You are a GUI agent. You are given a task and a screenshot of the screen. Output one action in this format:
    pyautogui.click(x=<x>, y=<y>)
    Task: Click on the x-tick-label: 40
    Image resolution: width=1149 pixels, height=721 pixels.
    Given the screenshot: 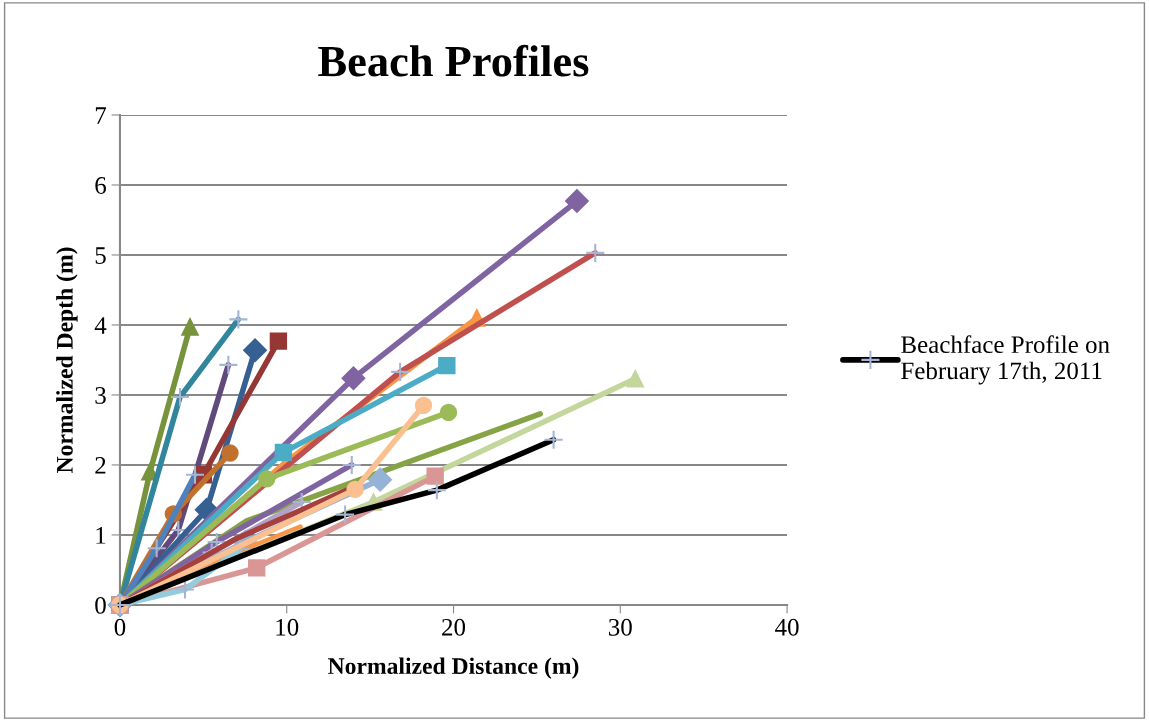 What is the action you would take?
    pyautogui.click(x=787, y=627)
    